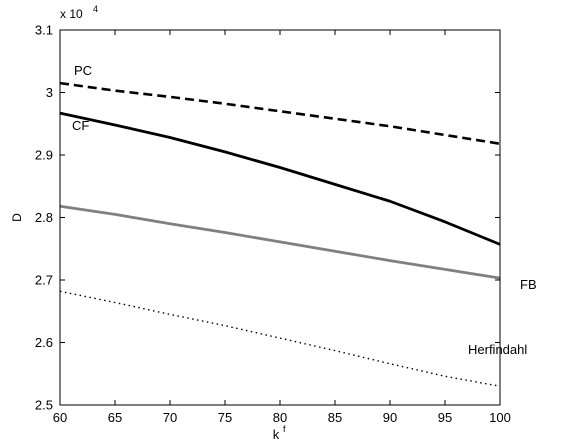  I want to click on x-axis-label-superscript: f, so click(284, 429).